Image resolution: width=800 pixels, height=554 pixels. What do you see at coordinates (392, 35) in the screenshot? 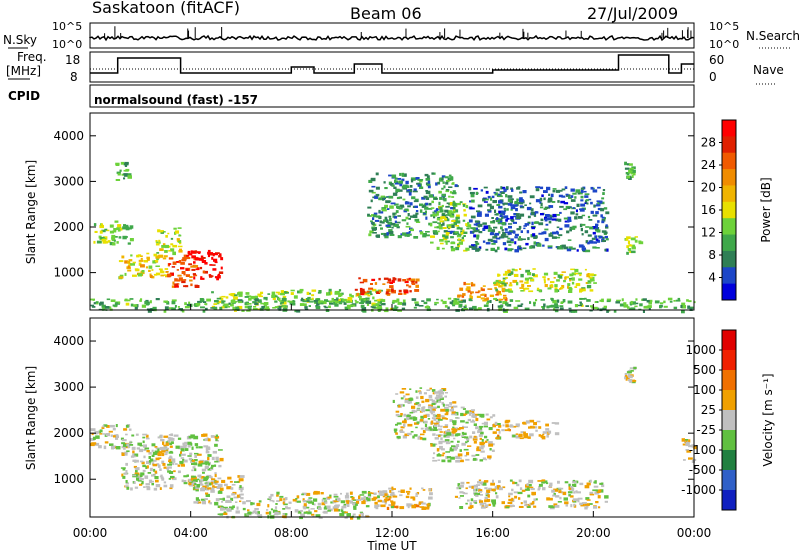
I see `nsky-frame` at bounding box center [392, 35].